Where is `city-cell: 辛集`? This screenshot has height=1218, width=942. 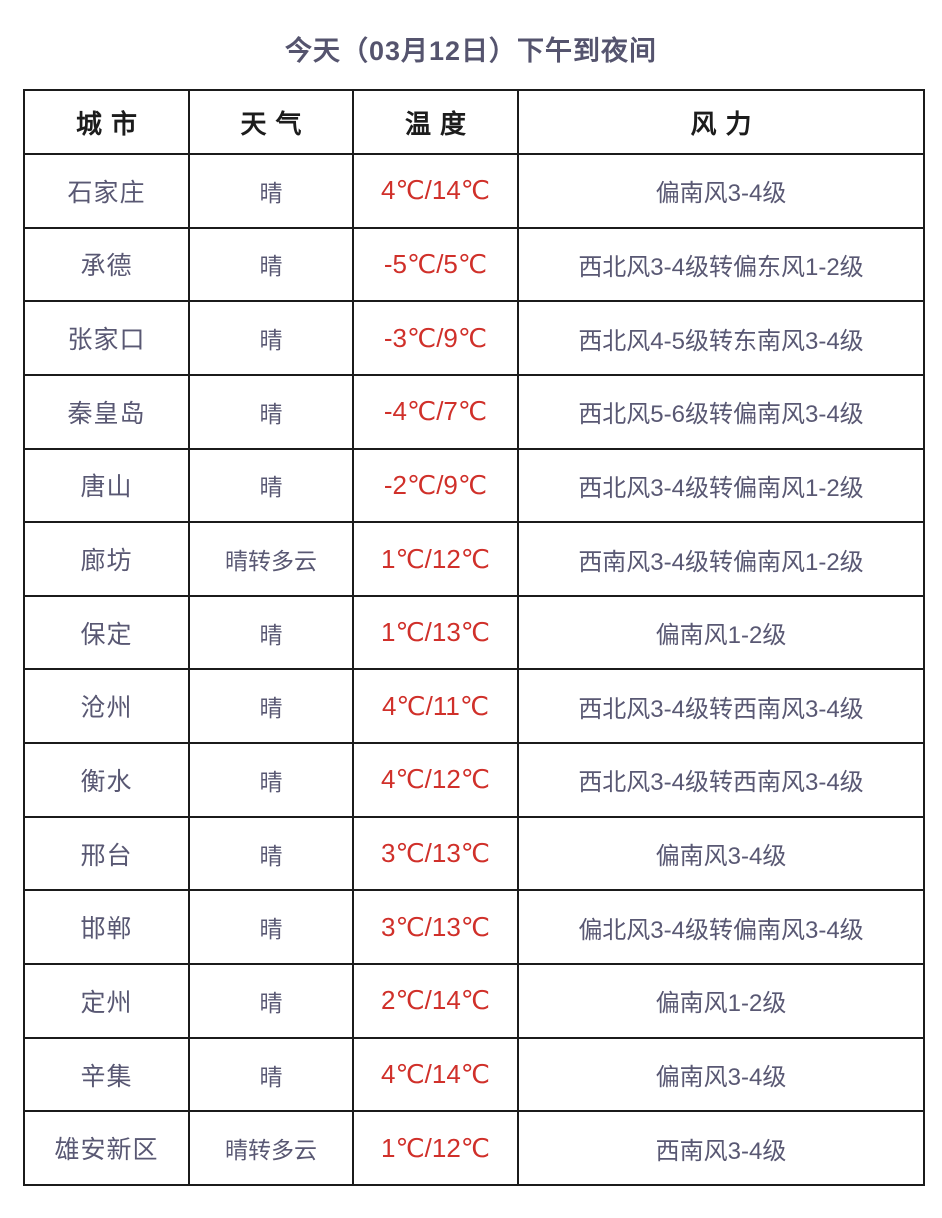
city-cell: 辛集 is located at coordinates (106, 1074).